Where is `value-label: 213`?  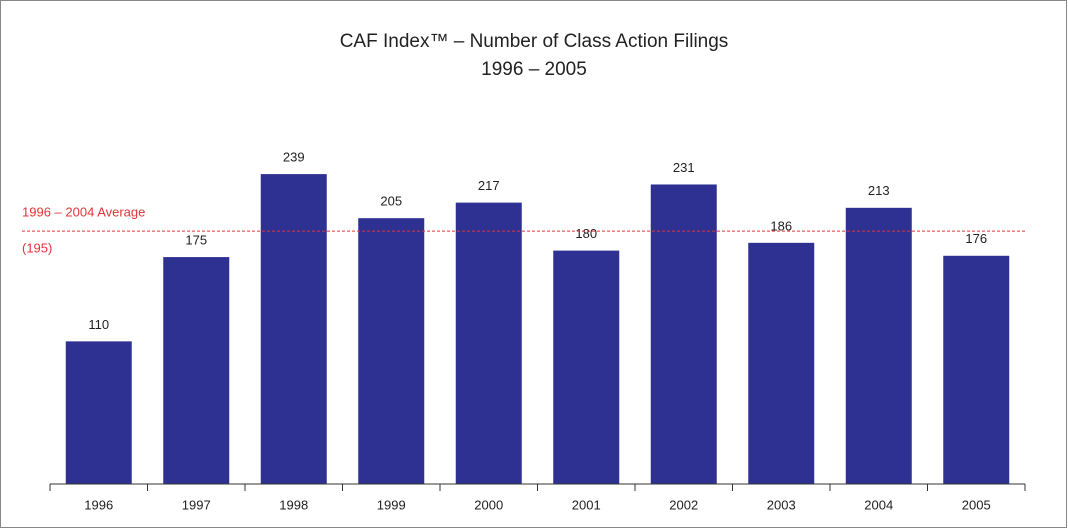 value-label: 213 is located at coordinates (879, 190).